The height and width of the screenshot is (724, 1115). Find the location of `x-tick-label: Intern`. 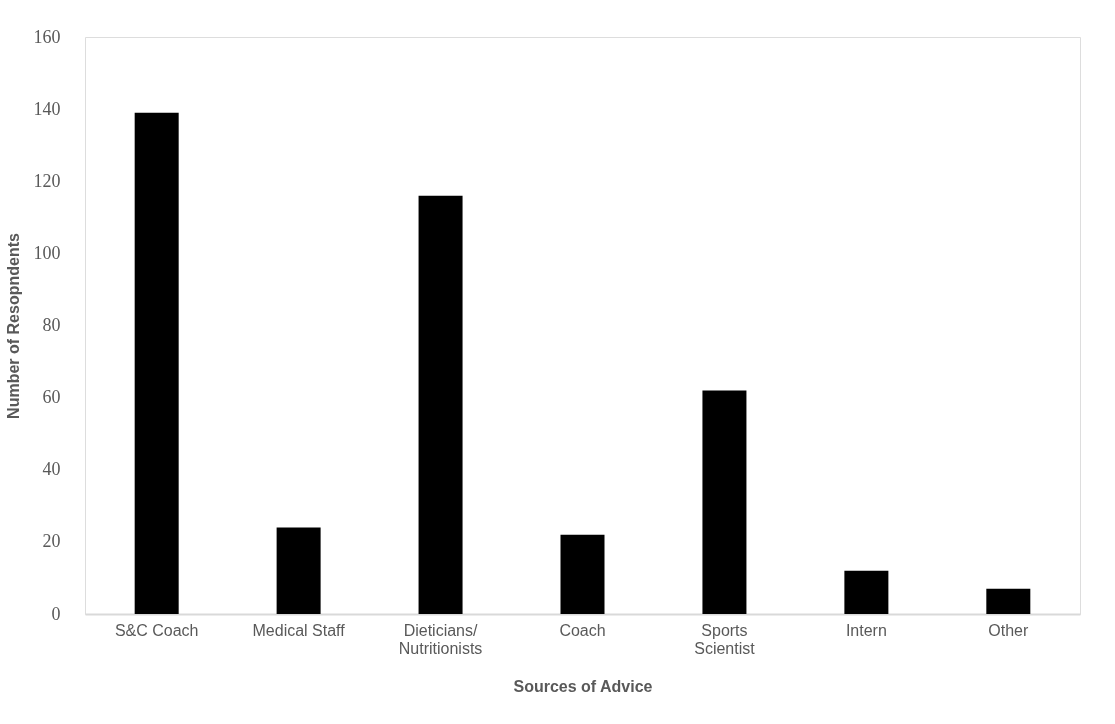

x-tick-label: Intern is located at coordinates (866, 630).